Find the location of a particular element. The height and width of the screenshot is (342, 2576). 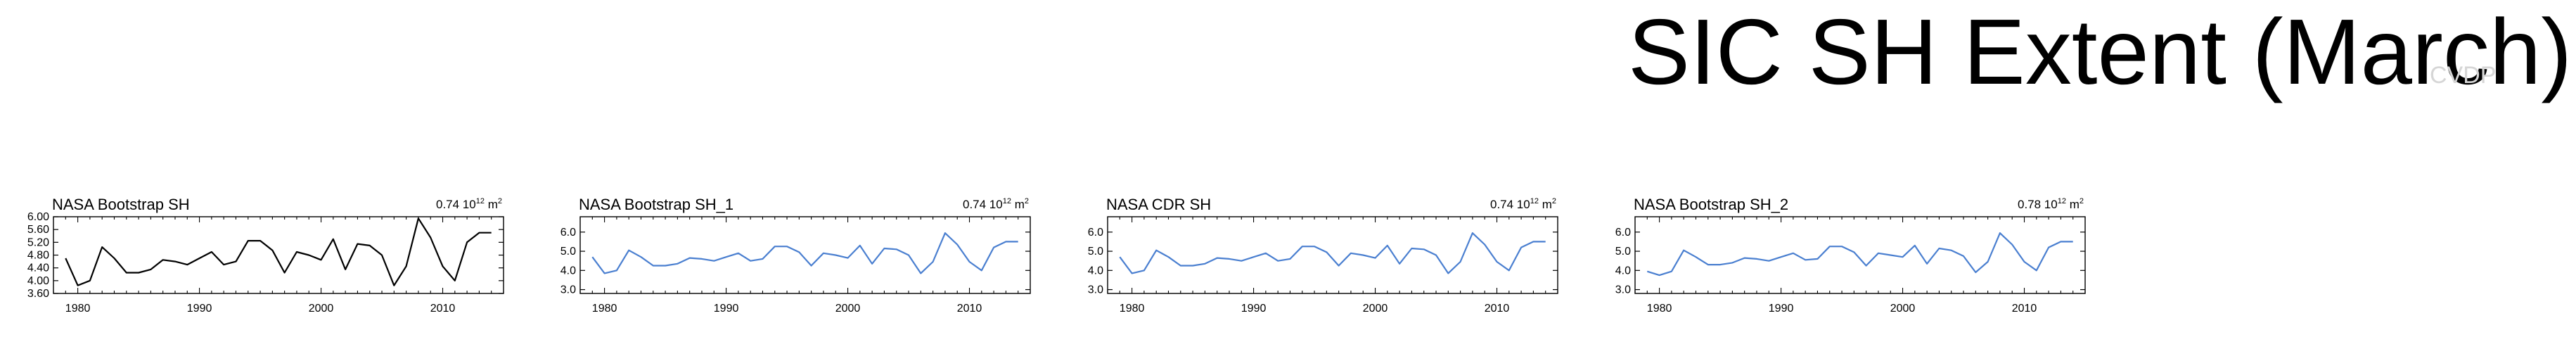

y-tick-label: 5.20 is located at coordinates (38, 242).